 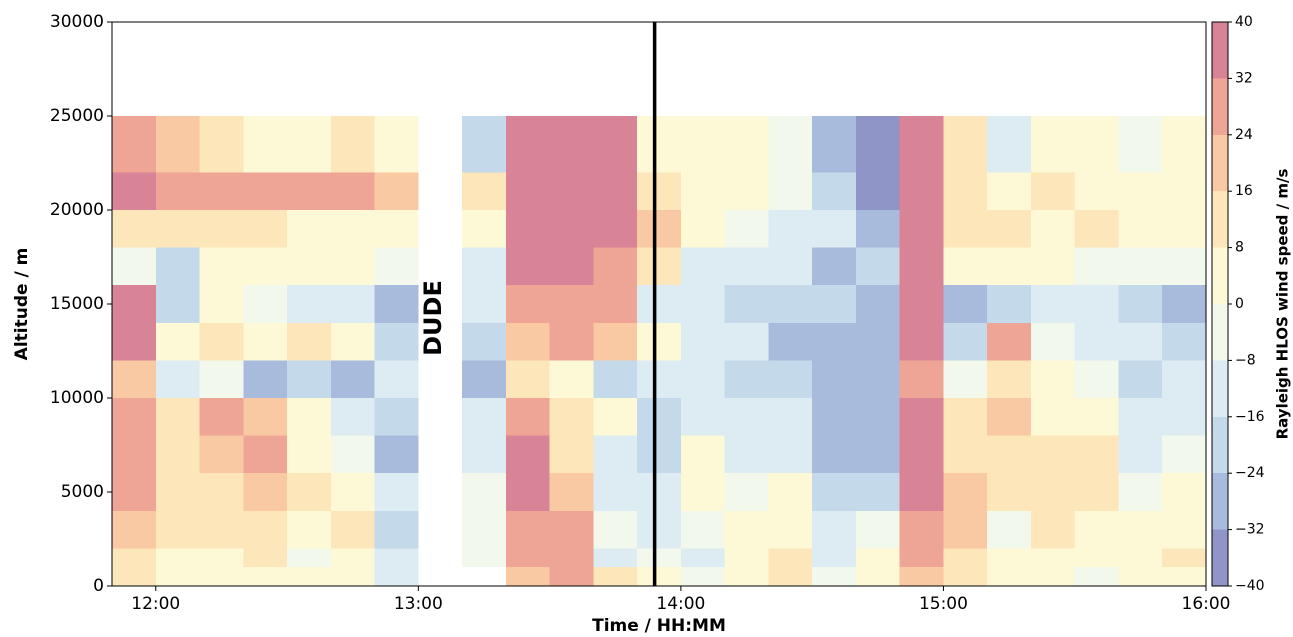 I want to click on colorbar-tick-label: −8, so click(x=1245, y=360).